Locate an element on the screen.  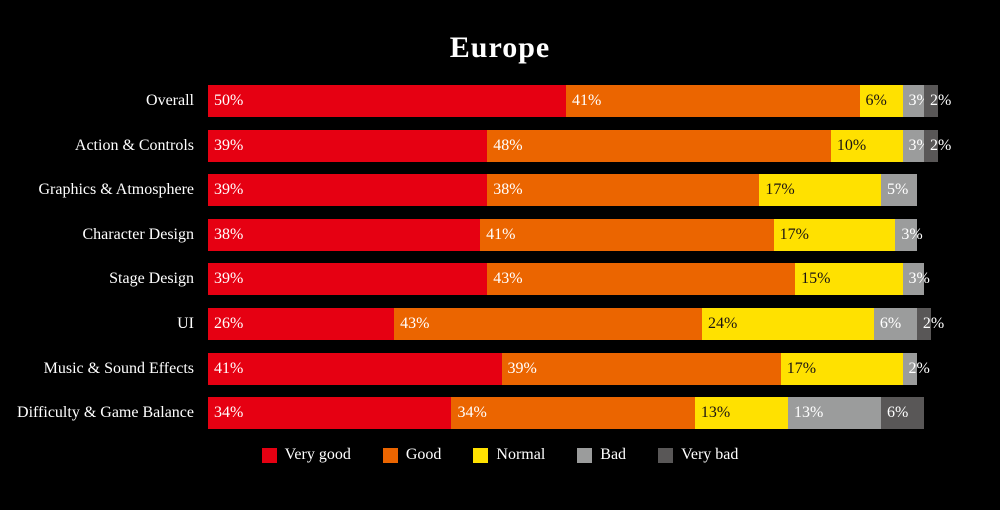
category-label: Stage Design is located at coordinates (151, 278).